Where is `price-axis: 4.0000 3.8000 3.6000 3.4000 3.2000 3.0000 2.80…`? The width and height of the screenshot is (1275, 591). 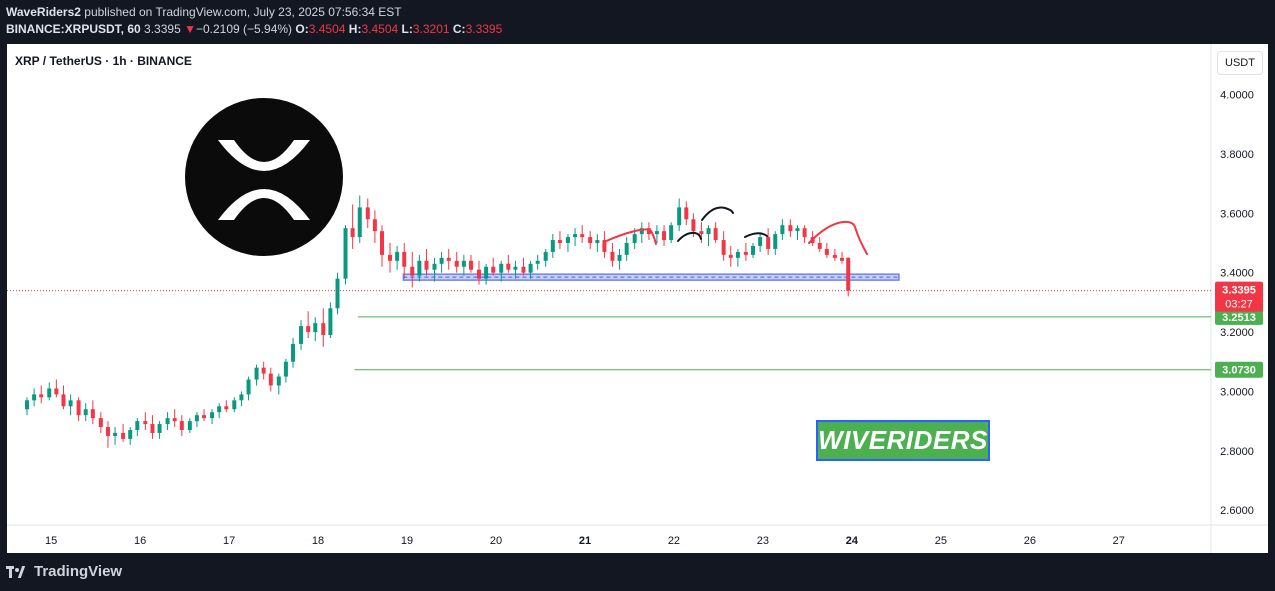 price-axis: 4.0000 3.8000 3.6000 3.4000 3.2000 3.0000 2.80… is located at coordinates (1237, 304).